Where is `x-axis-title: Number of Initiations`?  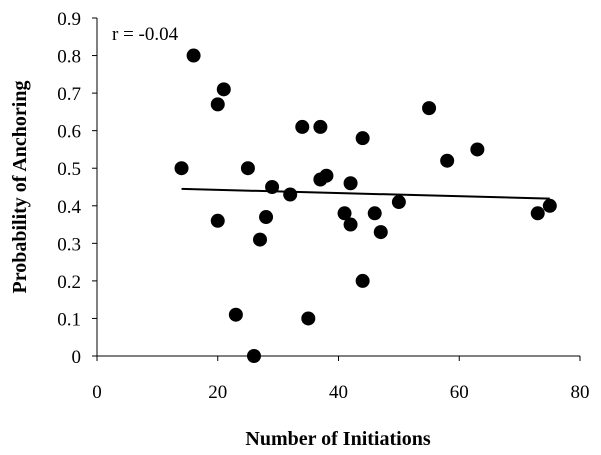 x-axis-title: Number of Initiations is located at coordinates (337, 439).